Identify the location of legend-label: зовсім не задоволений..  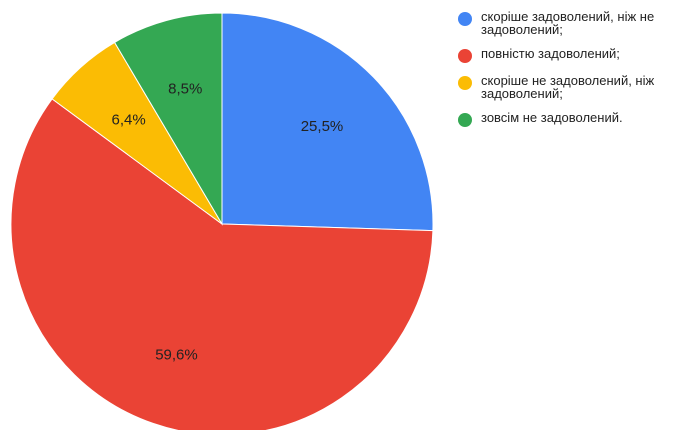
(552, 117).